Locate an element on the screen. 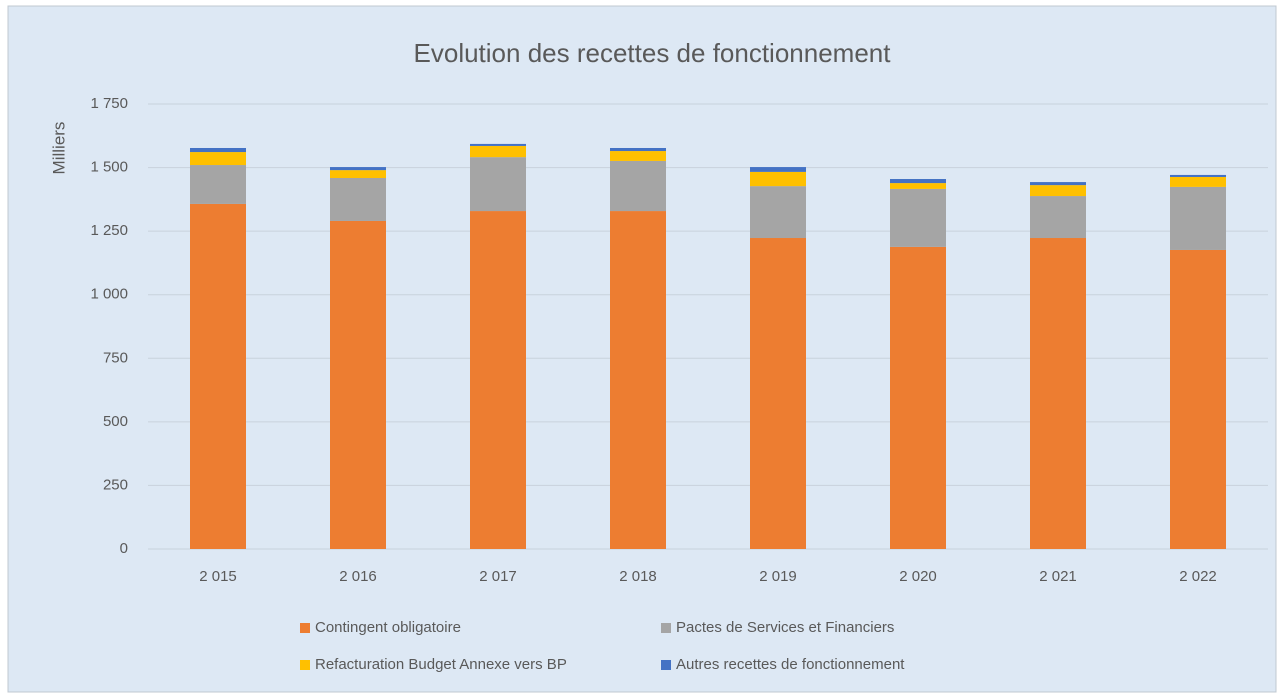 This screenshot has width=1285, height=695. x-tick-label: 2 022 is located at coordinates (1198, 576).